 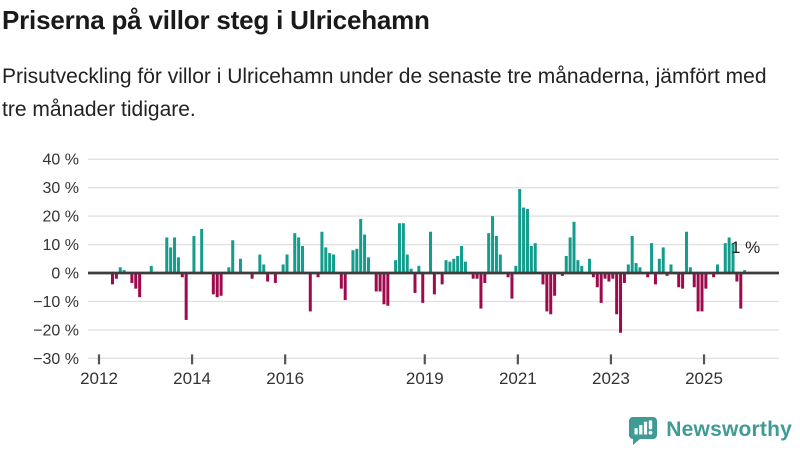 What do you see at coordinates (192, 378) in the screenshot?
I see `x-axis-label: 2014` at bounding box center [192, 378].